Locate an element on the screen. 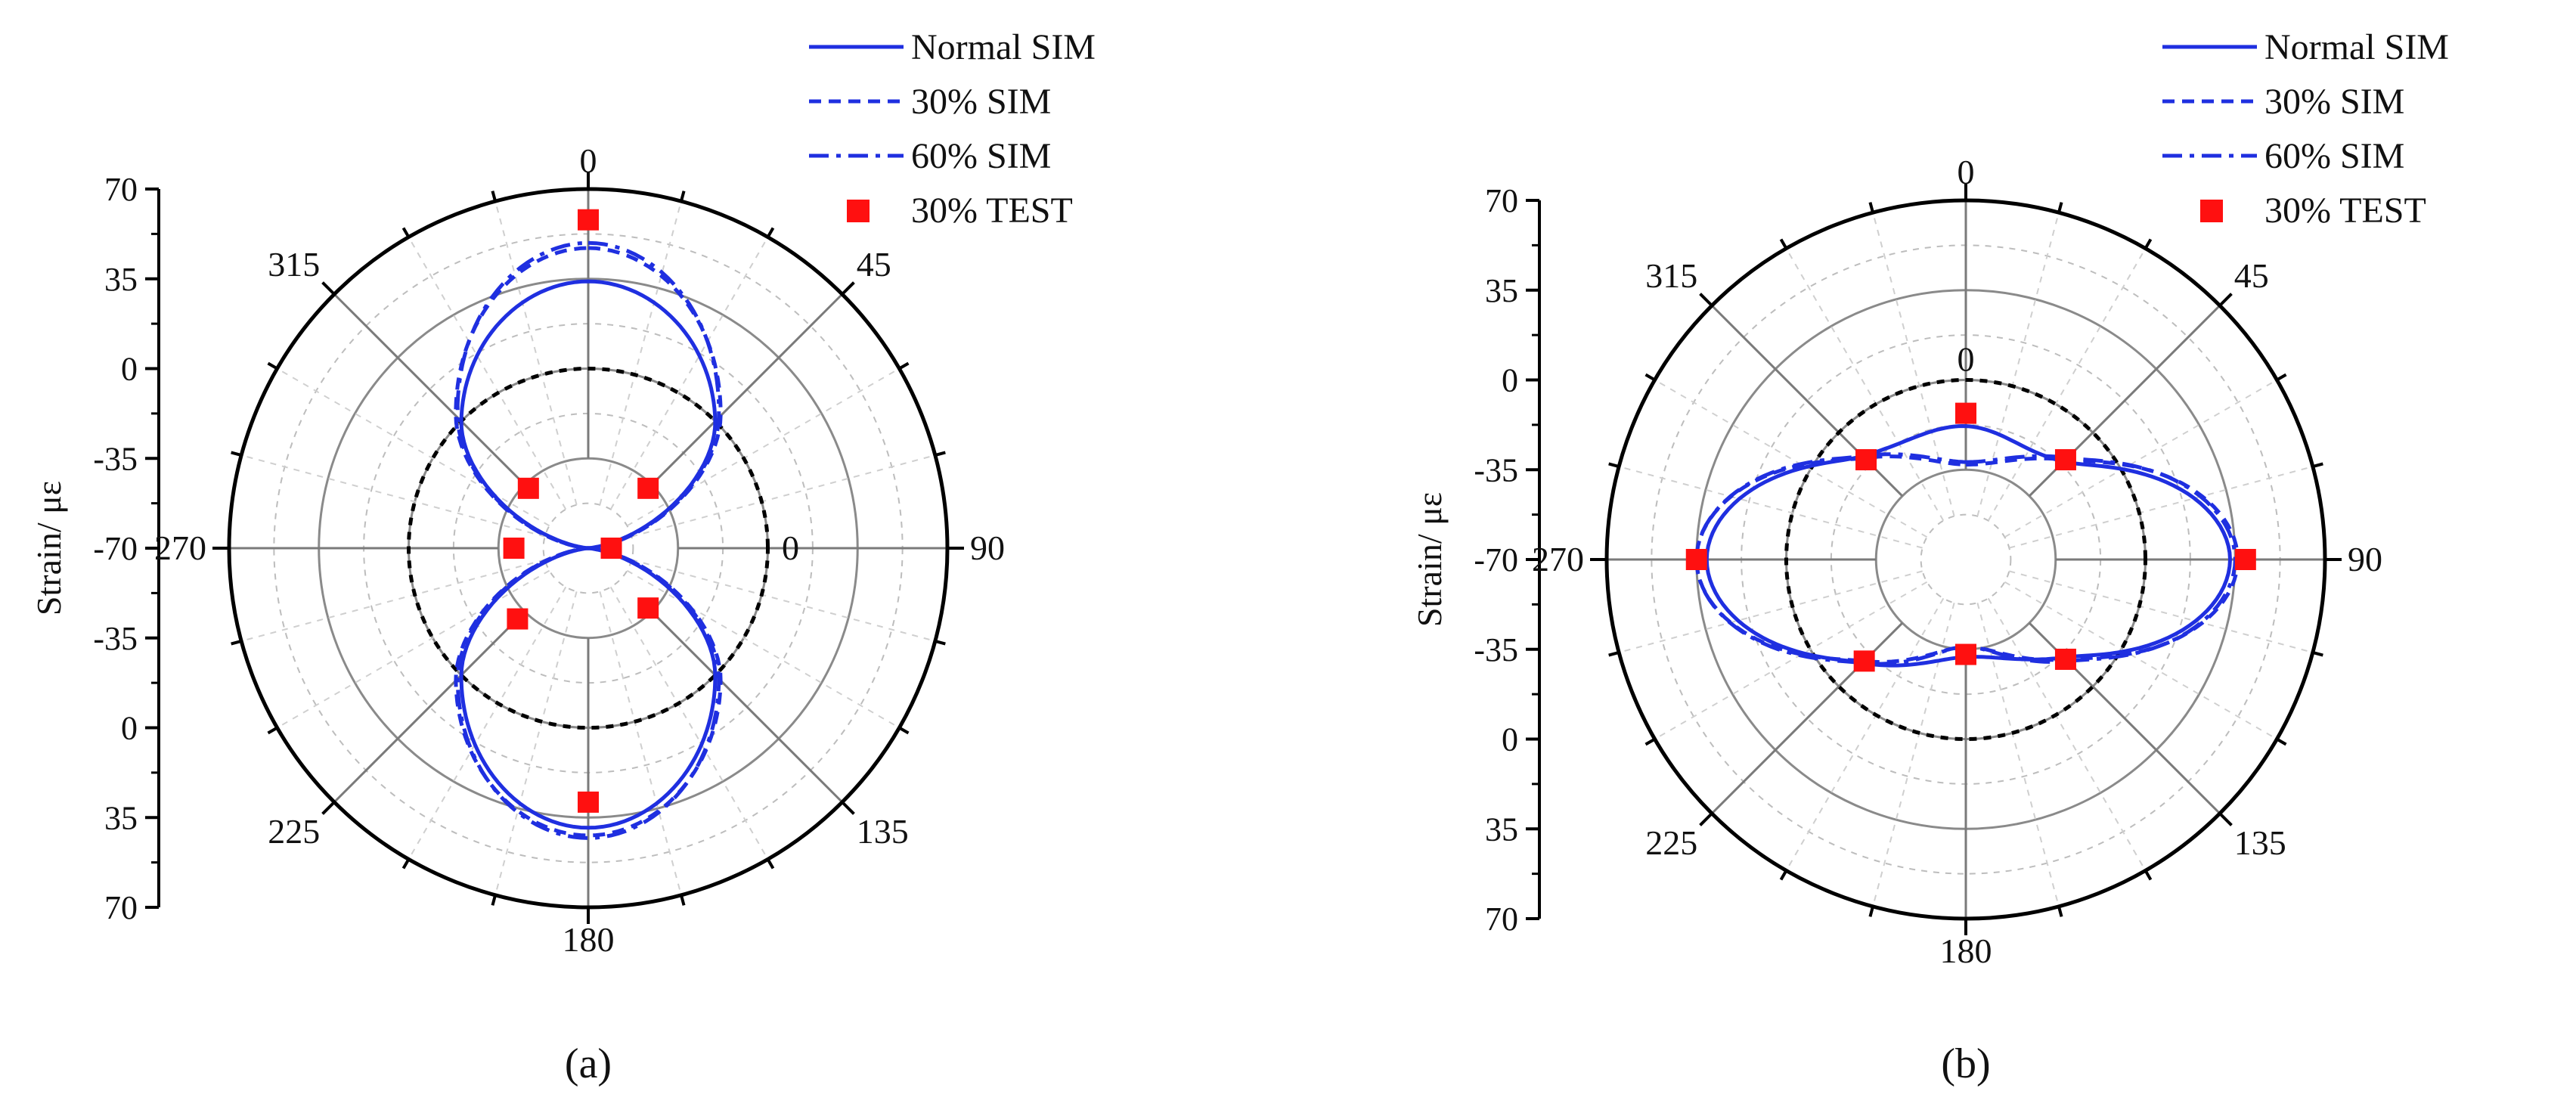  panel-label: (b) is located at coordinates (1966, 1063).